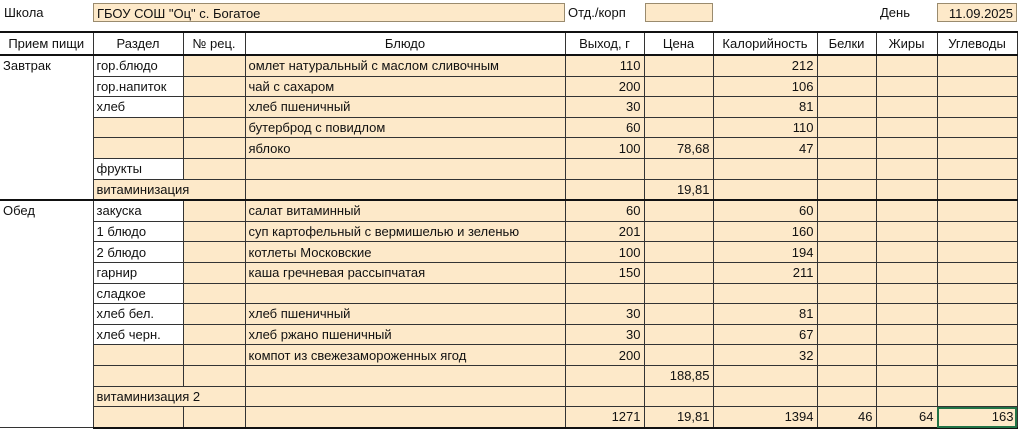  Describe the element at coordinates (604, 314) in the screenshot. I see `yield-cell: 30` at that location.